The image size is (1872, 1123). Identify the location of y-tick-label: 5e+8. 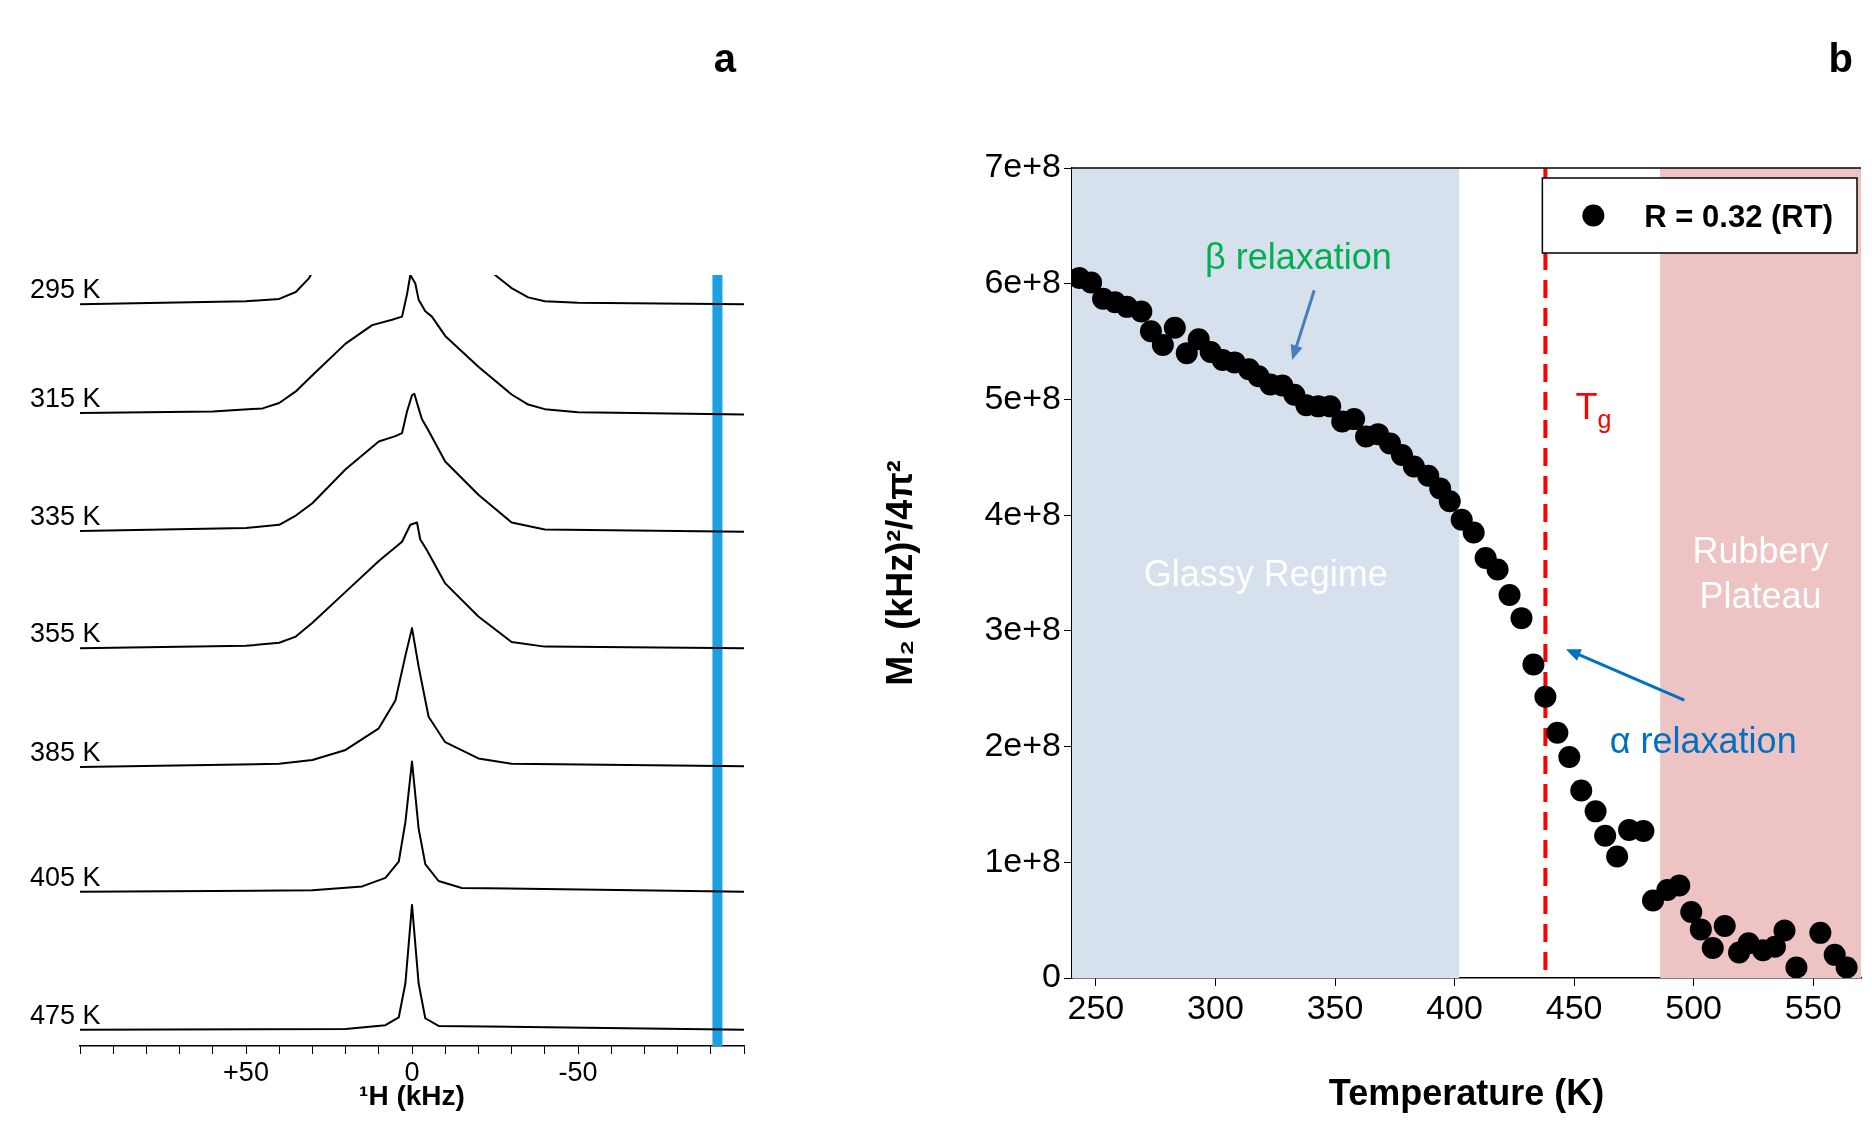
(1022, 396).